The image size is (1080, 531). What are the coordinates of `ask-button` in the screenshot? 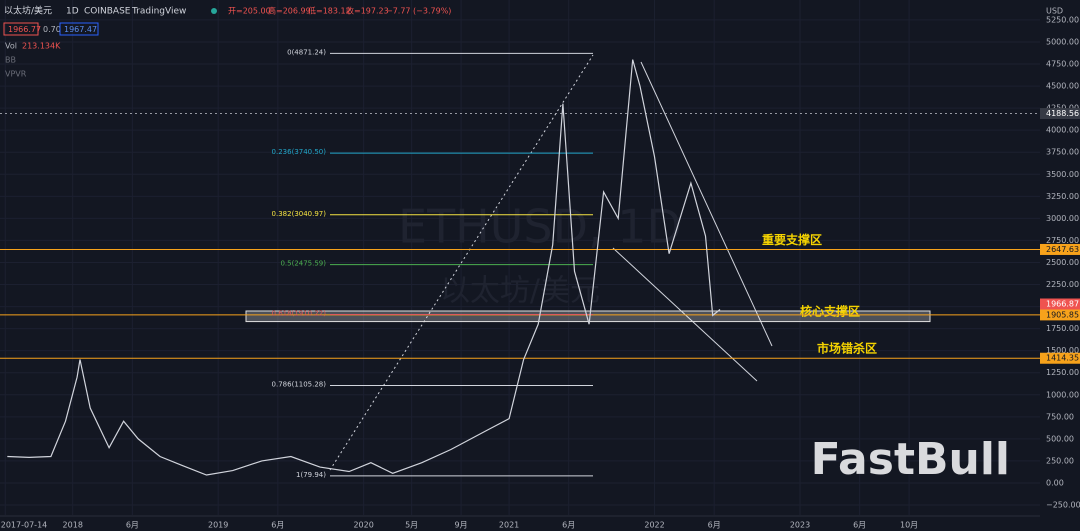 It's located at (79, 29).